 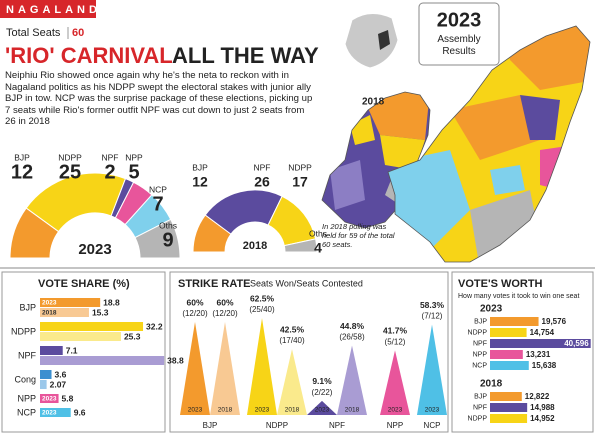 What do you see at coordinates (432, 316) in the screenshot?
I see `ratio-label: (7/12)` at bounding box center [432, 316].